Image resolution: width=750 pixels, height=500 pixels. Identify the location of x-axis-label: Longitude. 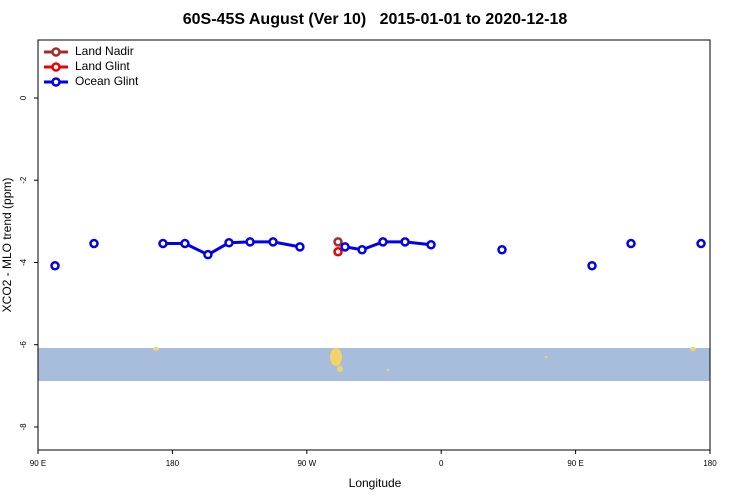
(375, 483).